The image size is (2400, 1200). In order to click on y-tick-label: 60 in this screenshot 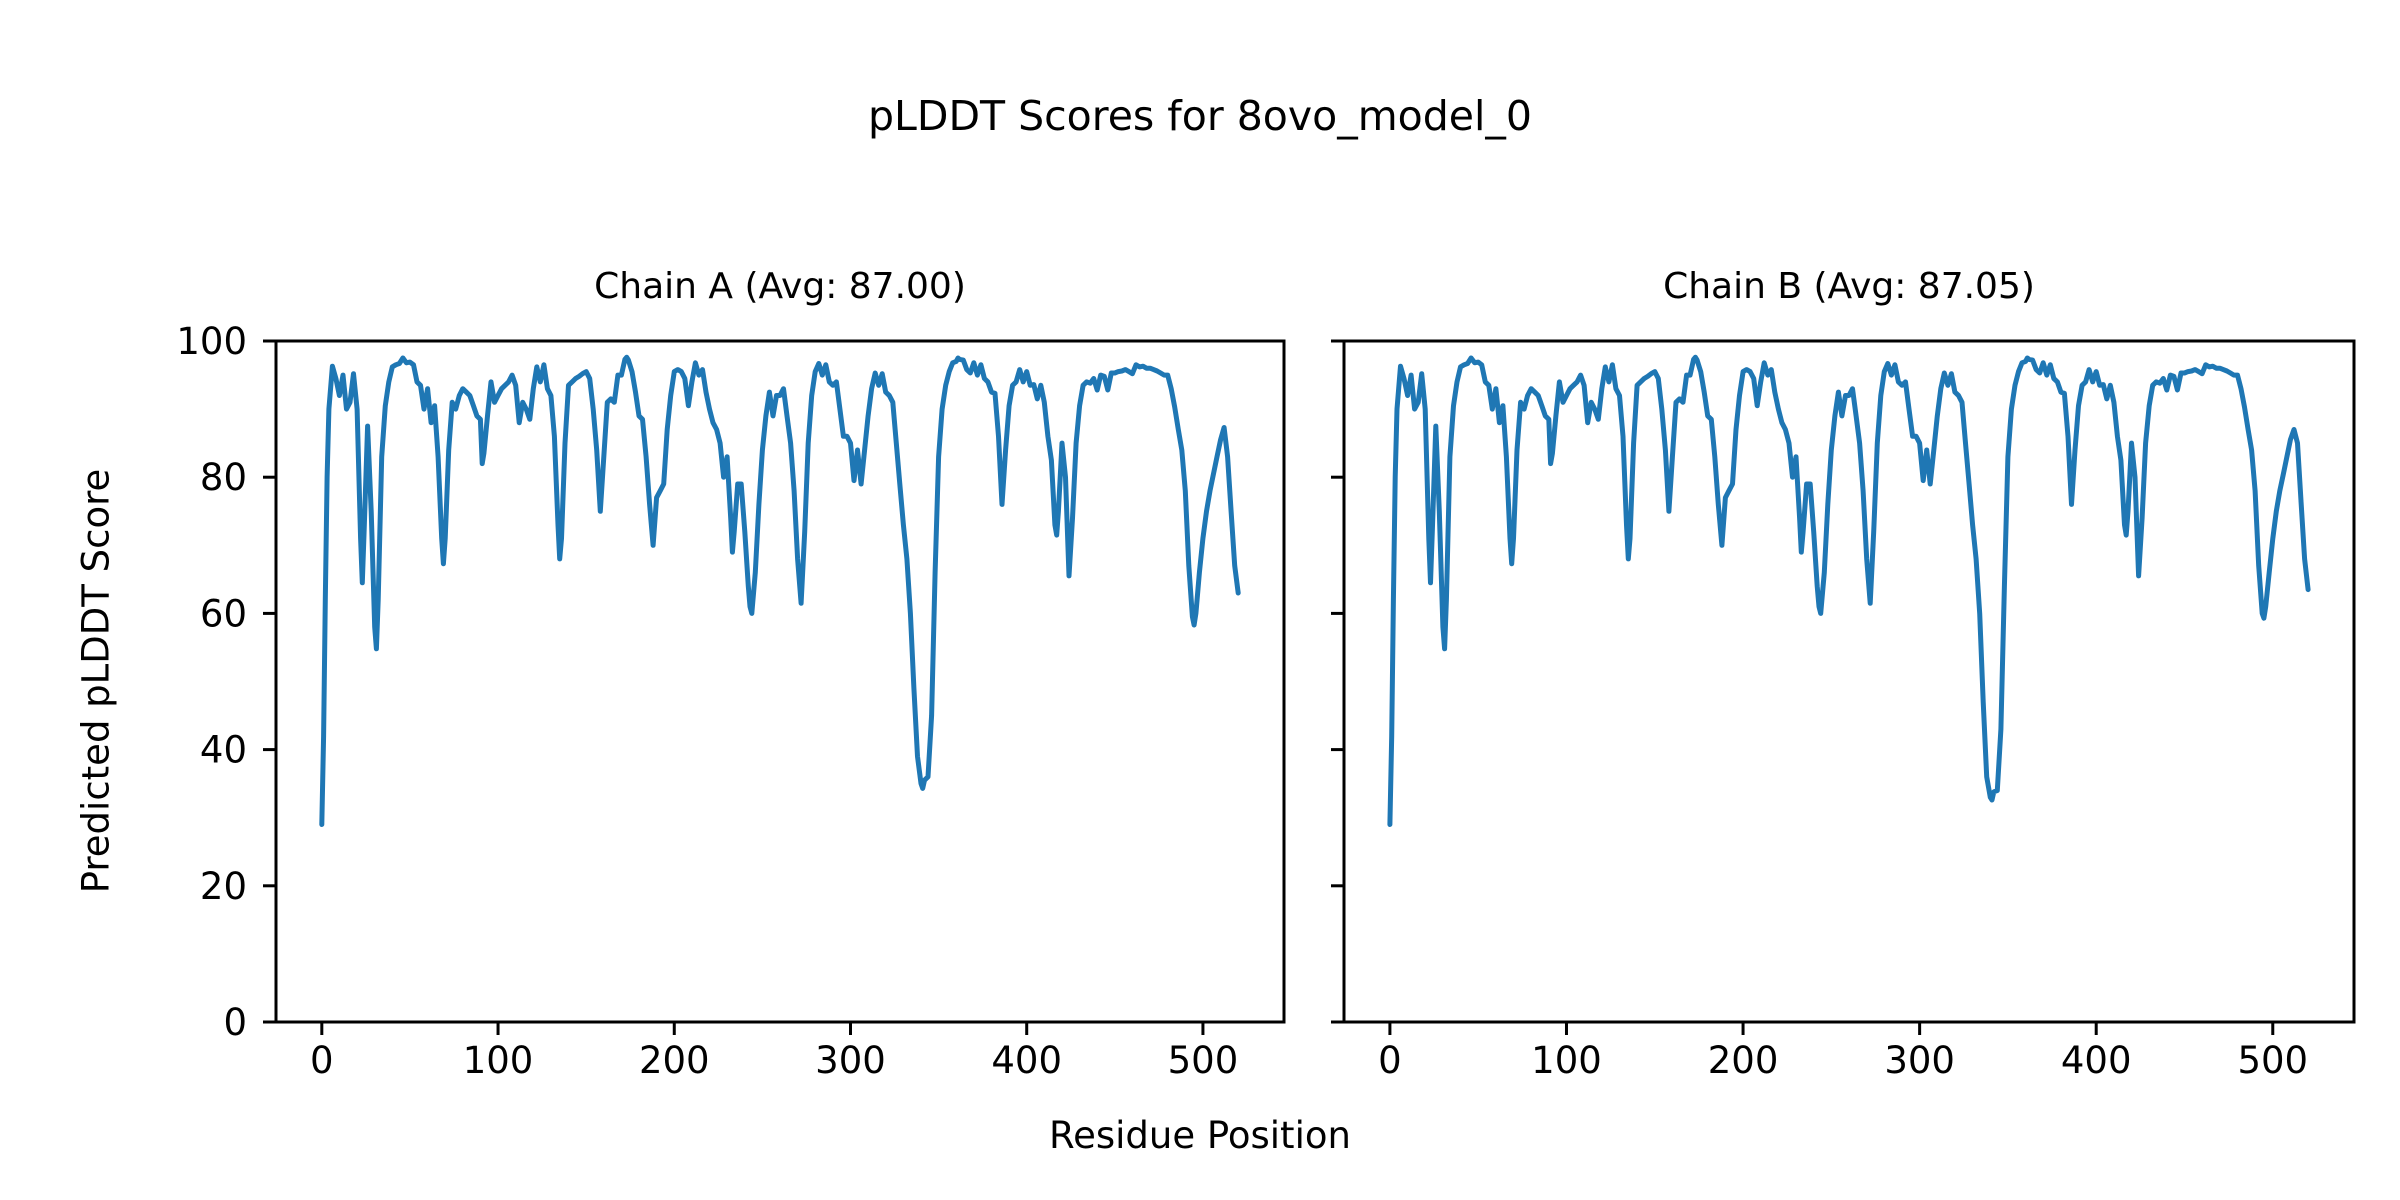, I will do `click(223, 613)`.